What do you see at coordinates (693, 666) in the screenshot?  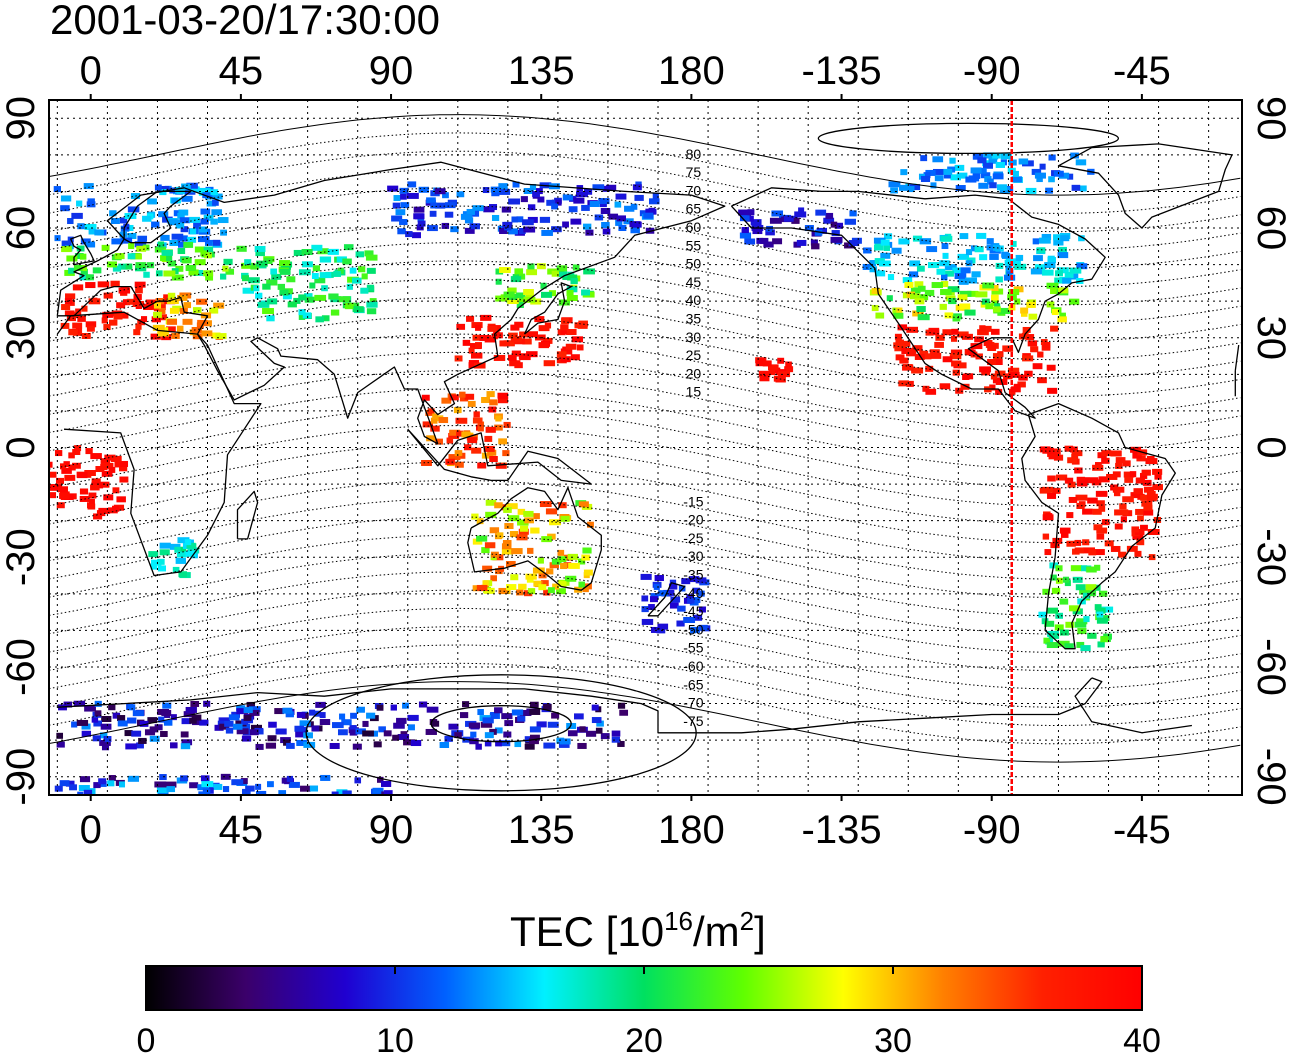 I see `contour-label: -60` at bounding box center [693, 666].